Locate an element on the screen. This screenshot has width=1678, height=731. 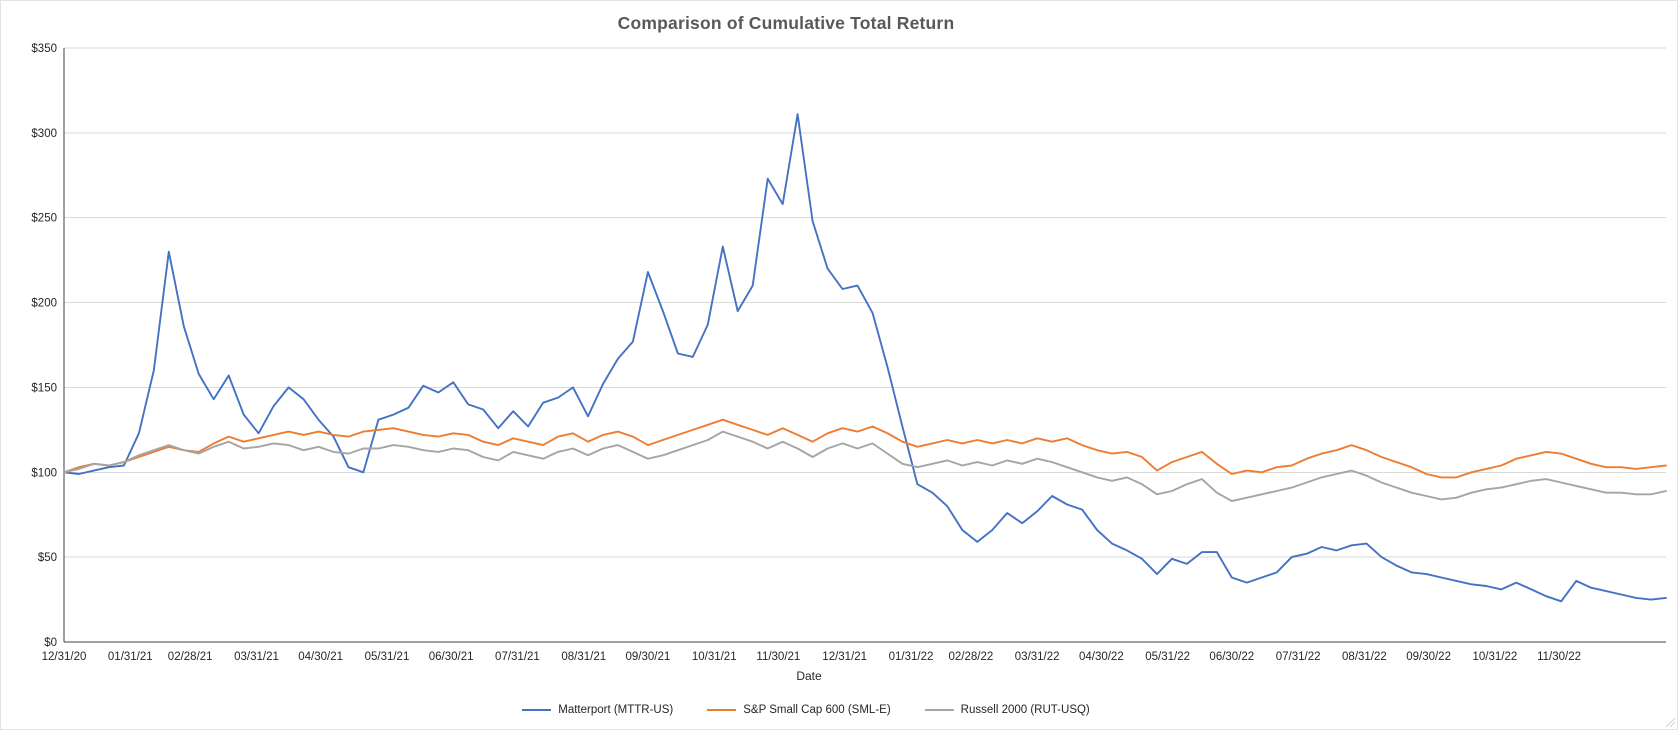
x-axis-tick-label: 08/31/21 is located at coordinates (583, 657).